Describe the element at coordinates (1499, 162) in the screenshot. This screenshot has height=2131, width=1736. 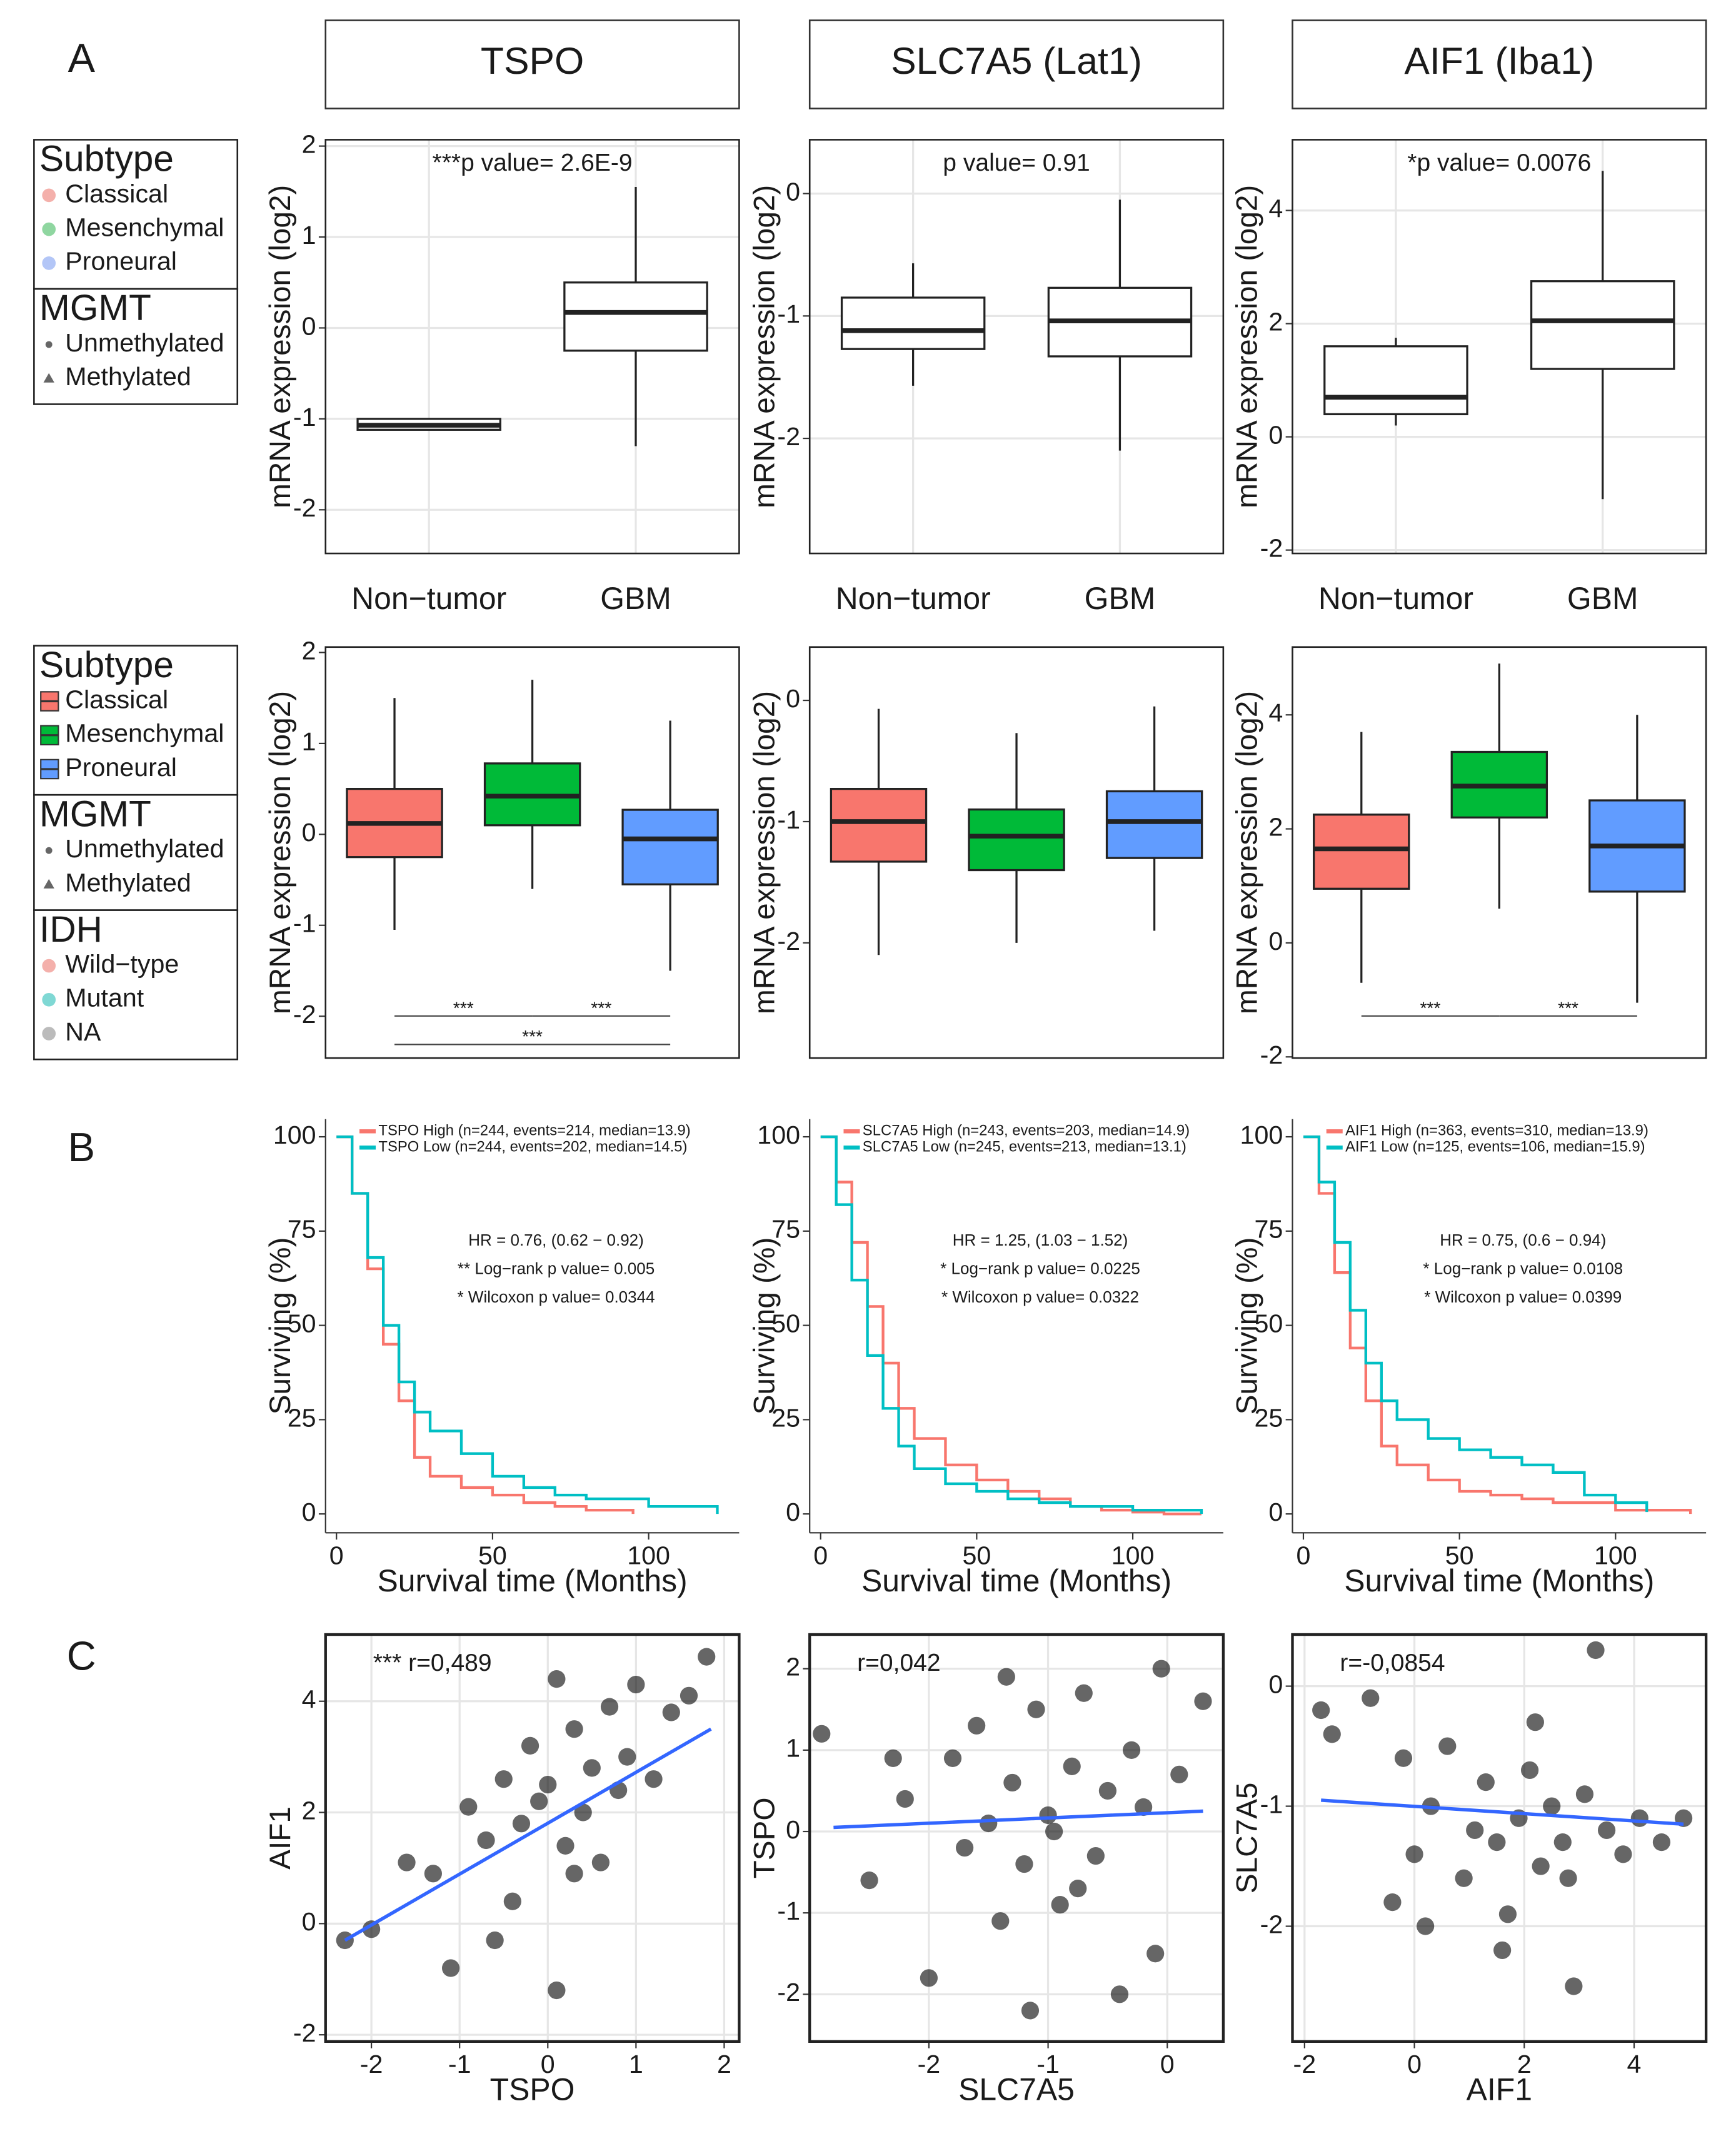
I see `p-value: *p value= 0.0076` at that location.